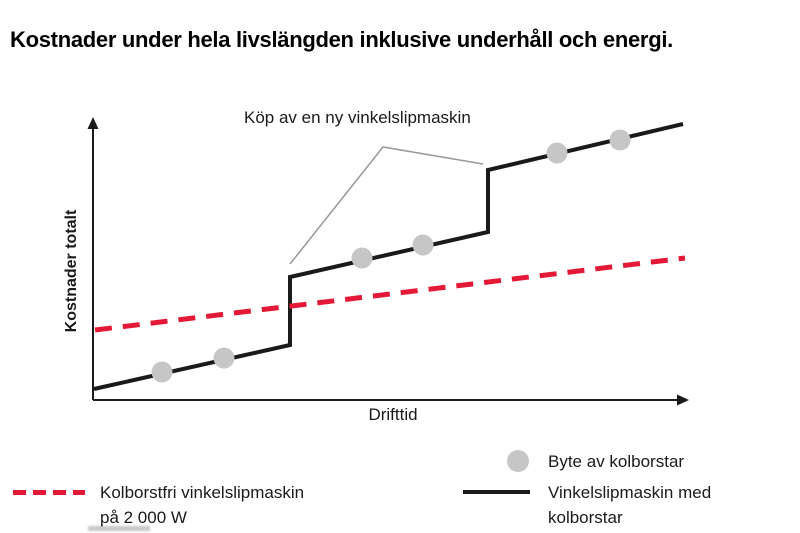 This screenshot has width=800, height=533. I want to click on legend-brush-change-dot-icon, so click(518, 461).